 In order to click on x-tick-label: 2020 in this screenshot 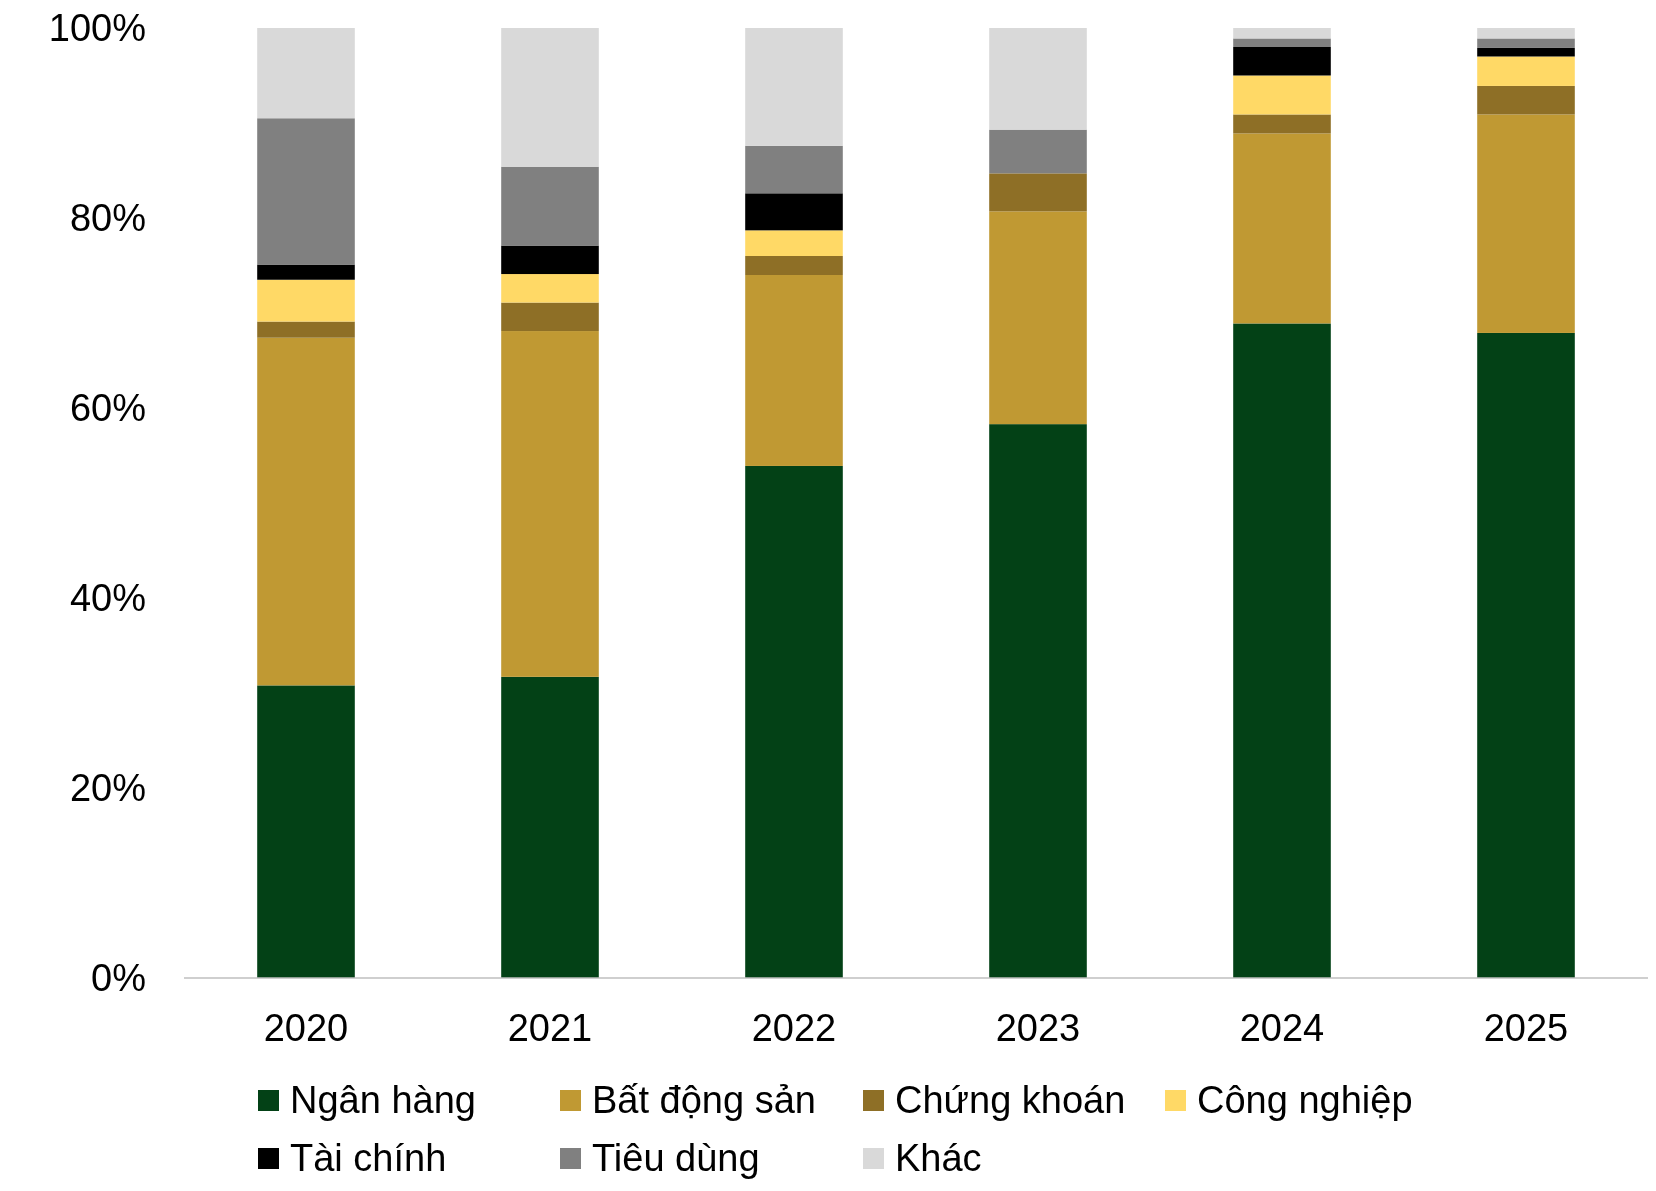, I will do `click(306, 1028)`.